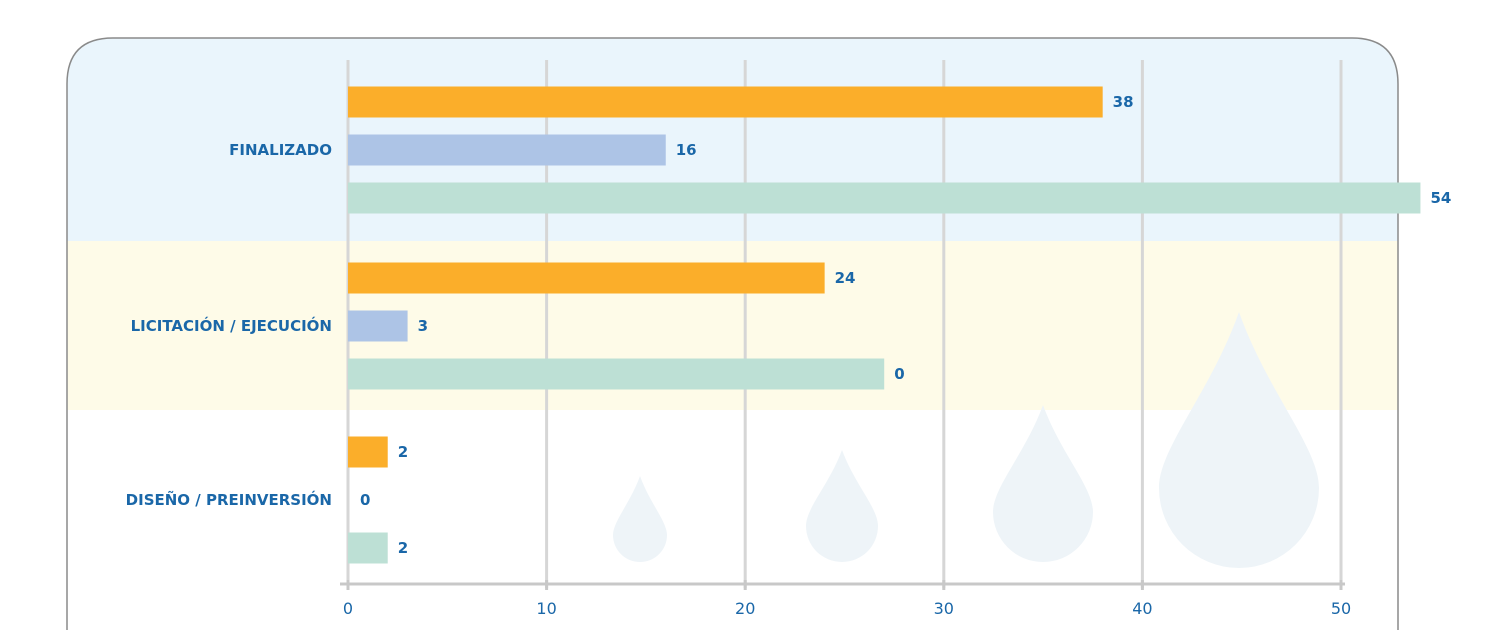 The image size is (1500, 630). Describe the element at coordinates (280, 150) in the screenshot. I see `category-label: FINALIZADO` at that location.